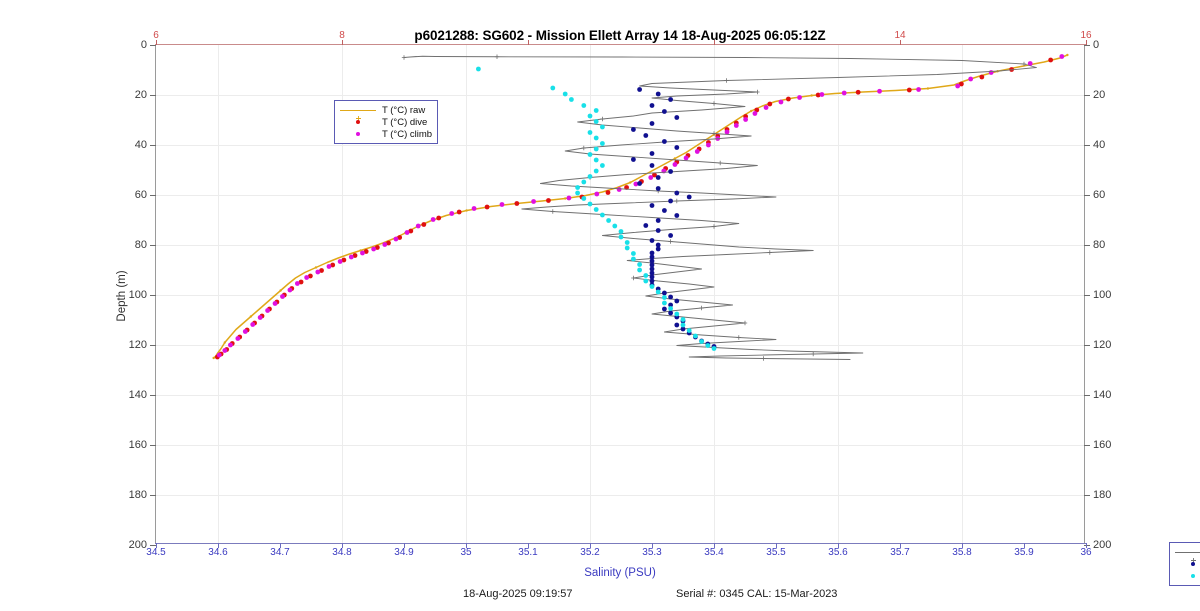 This screenshot has height=611, width=1200. Describe the element at coordinates (590, 552) in the screenshot. I see `salinity-tick-label: 35.2` at that location.